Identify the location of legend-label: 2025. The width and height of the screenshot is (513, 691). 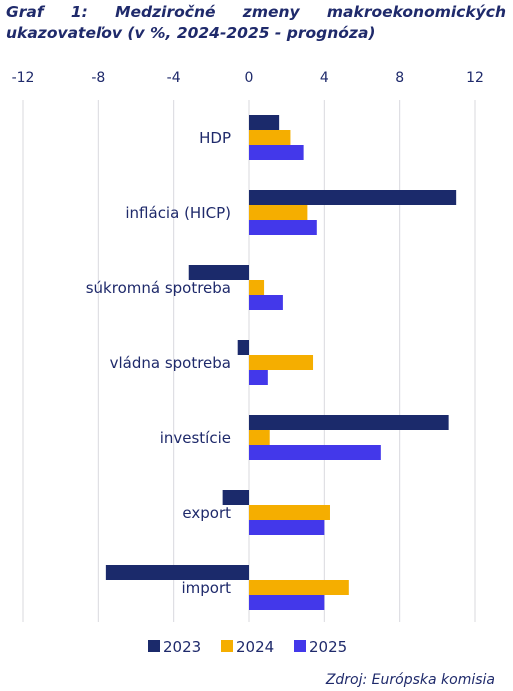
(328, 647).